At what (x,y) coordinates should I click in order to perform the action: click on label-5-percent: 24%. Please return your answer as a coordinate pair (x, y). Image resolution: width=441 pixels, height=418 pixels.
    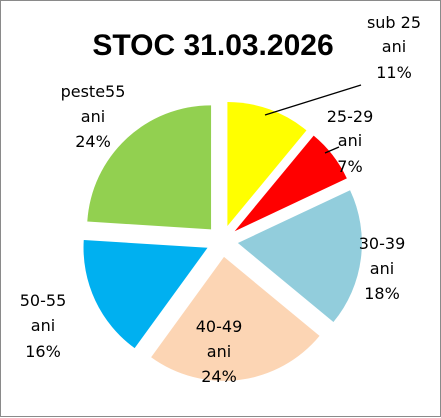
    Looking at the image, I should click on (93, 141).